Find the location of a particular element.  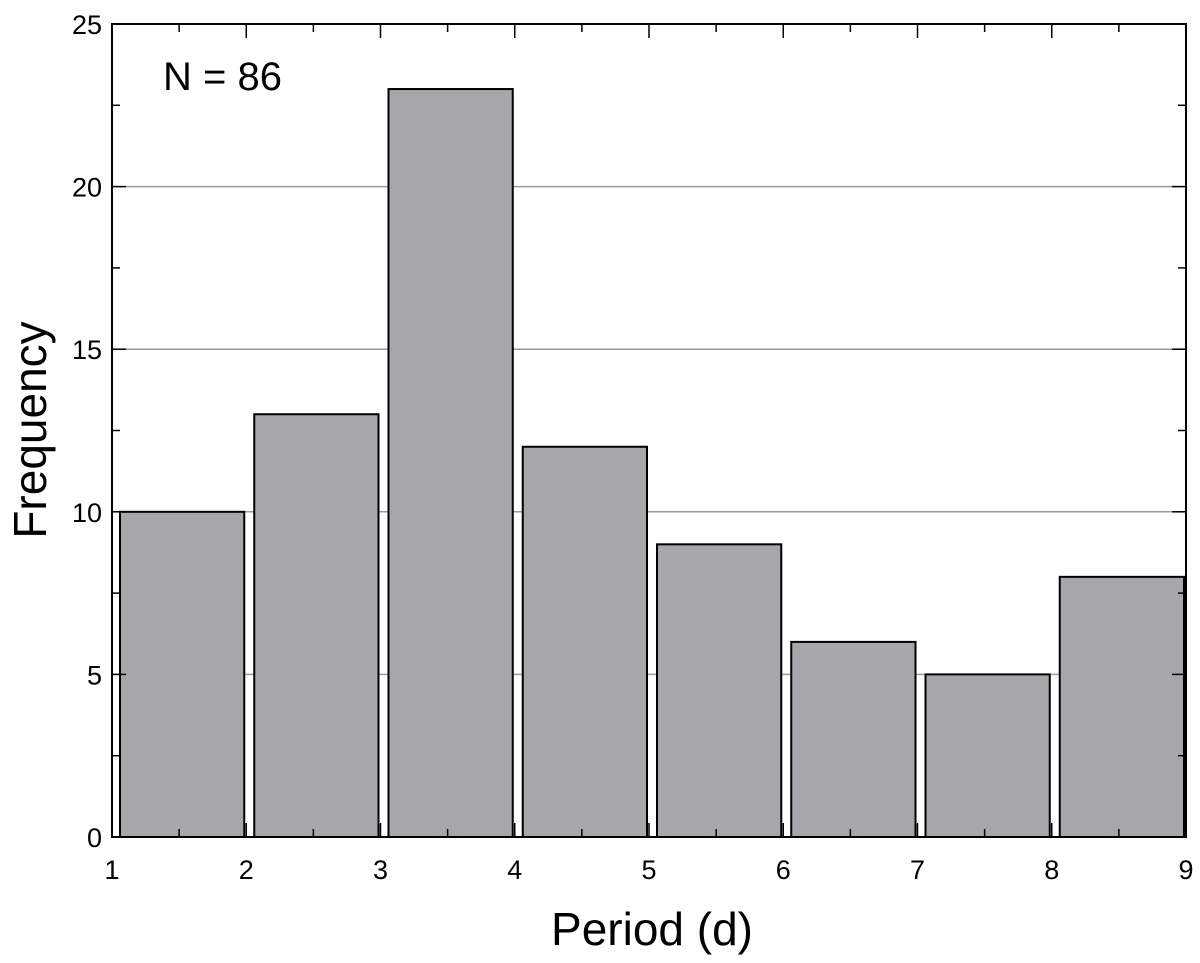

x-tick-label: 9 is located at coordinates (1185, 870).